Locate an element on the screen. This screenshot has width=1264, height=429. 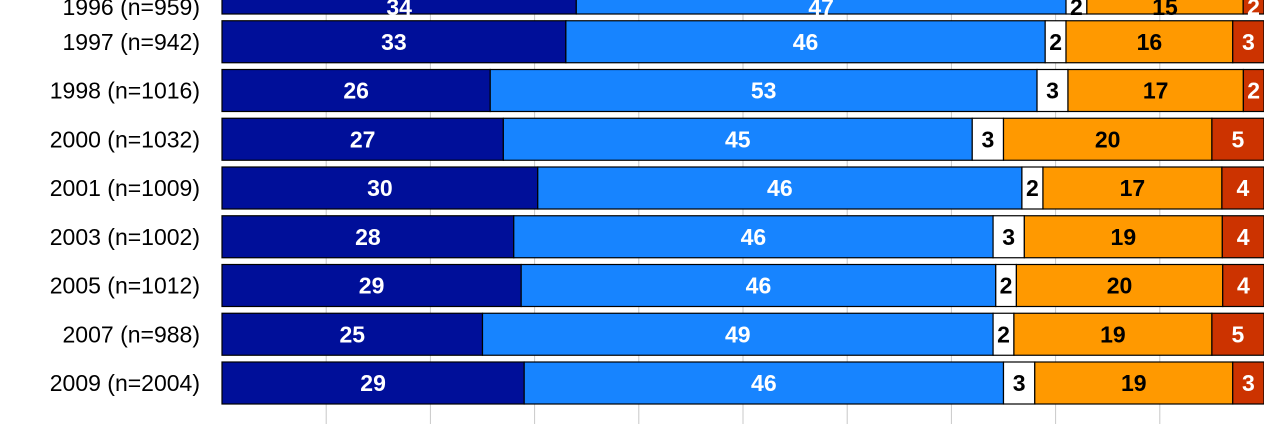
data-label: 15 is located at coordinates (1165, 10).